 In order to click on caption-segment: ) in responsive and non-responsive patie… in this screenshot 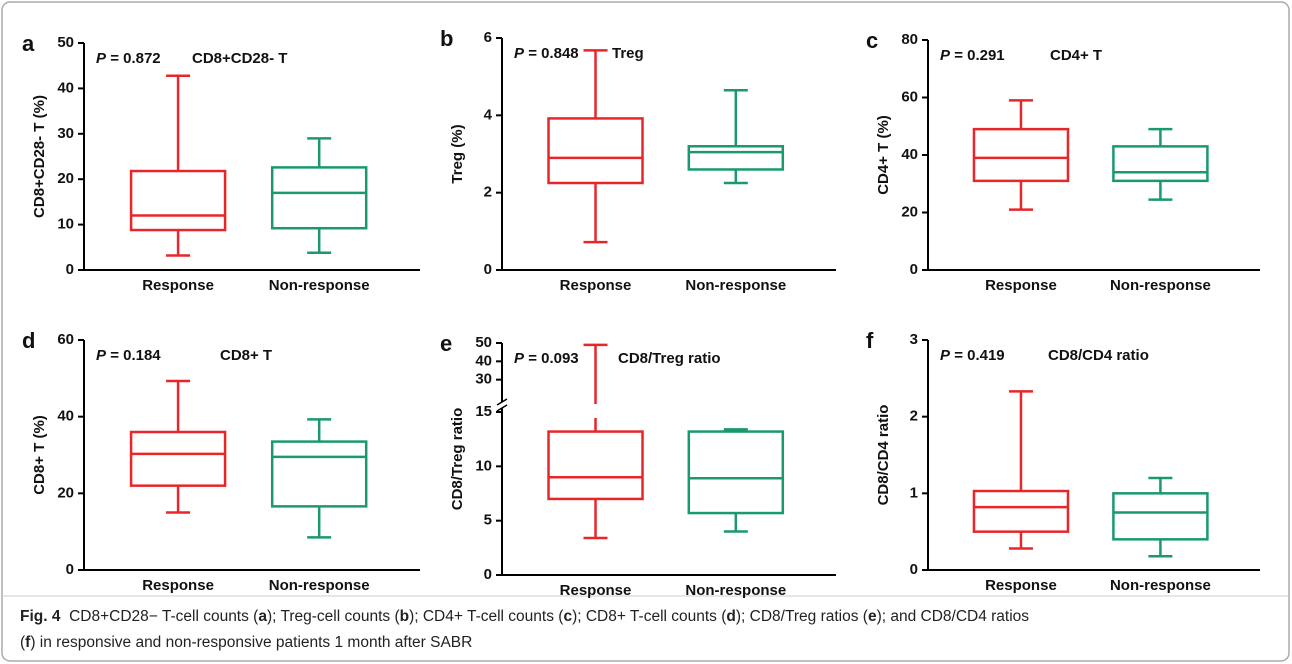, I will do `click(251, 642)`.